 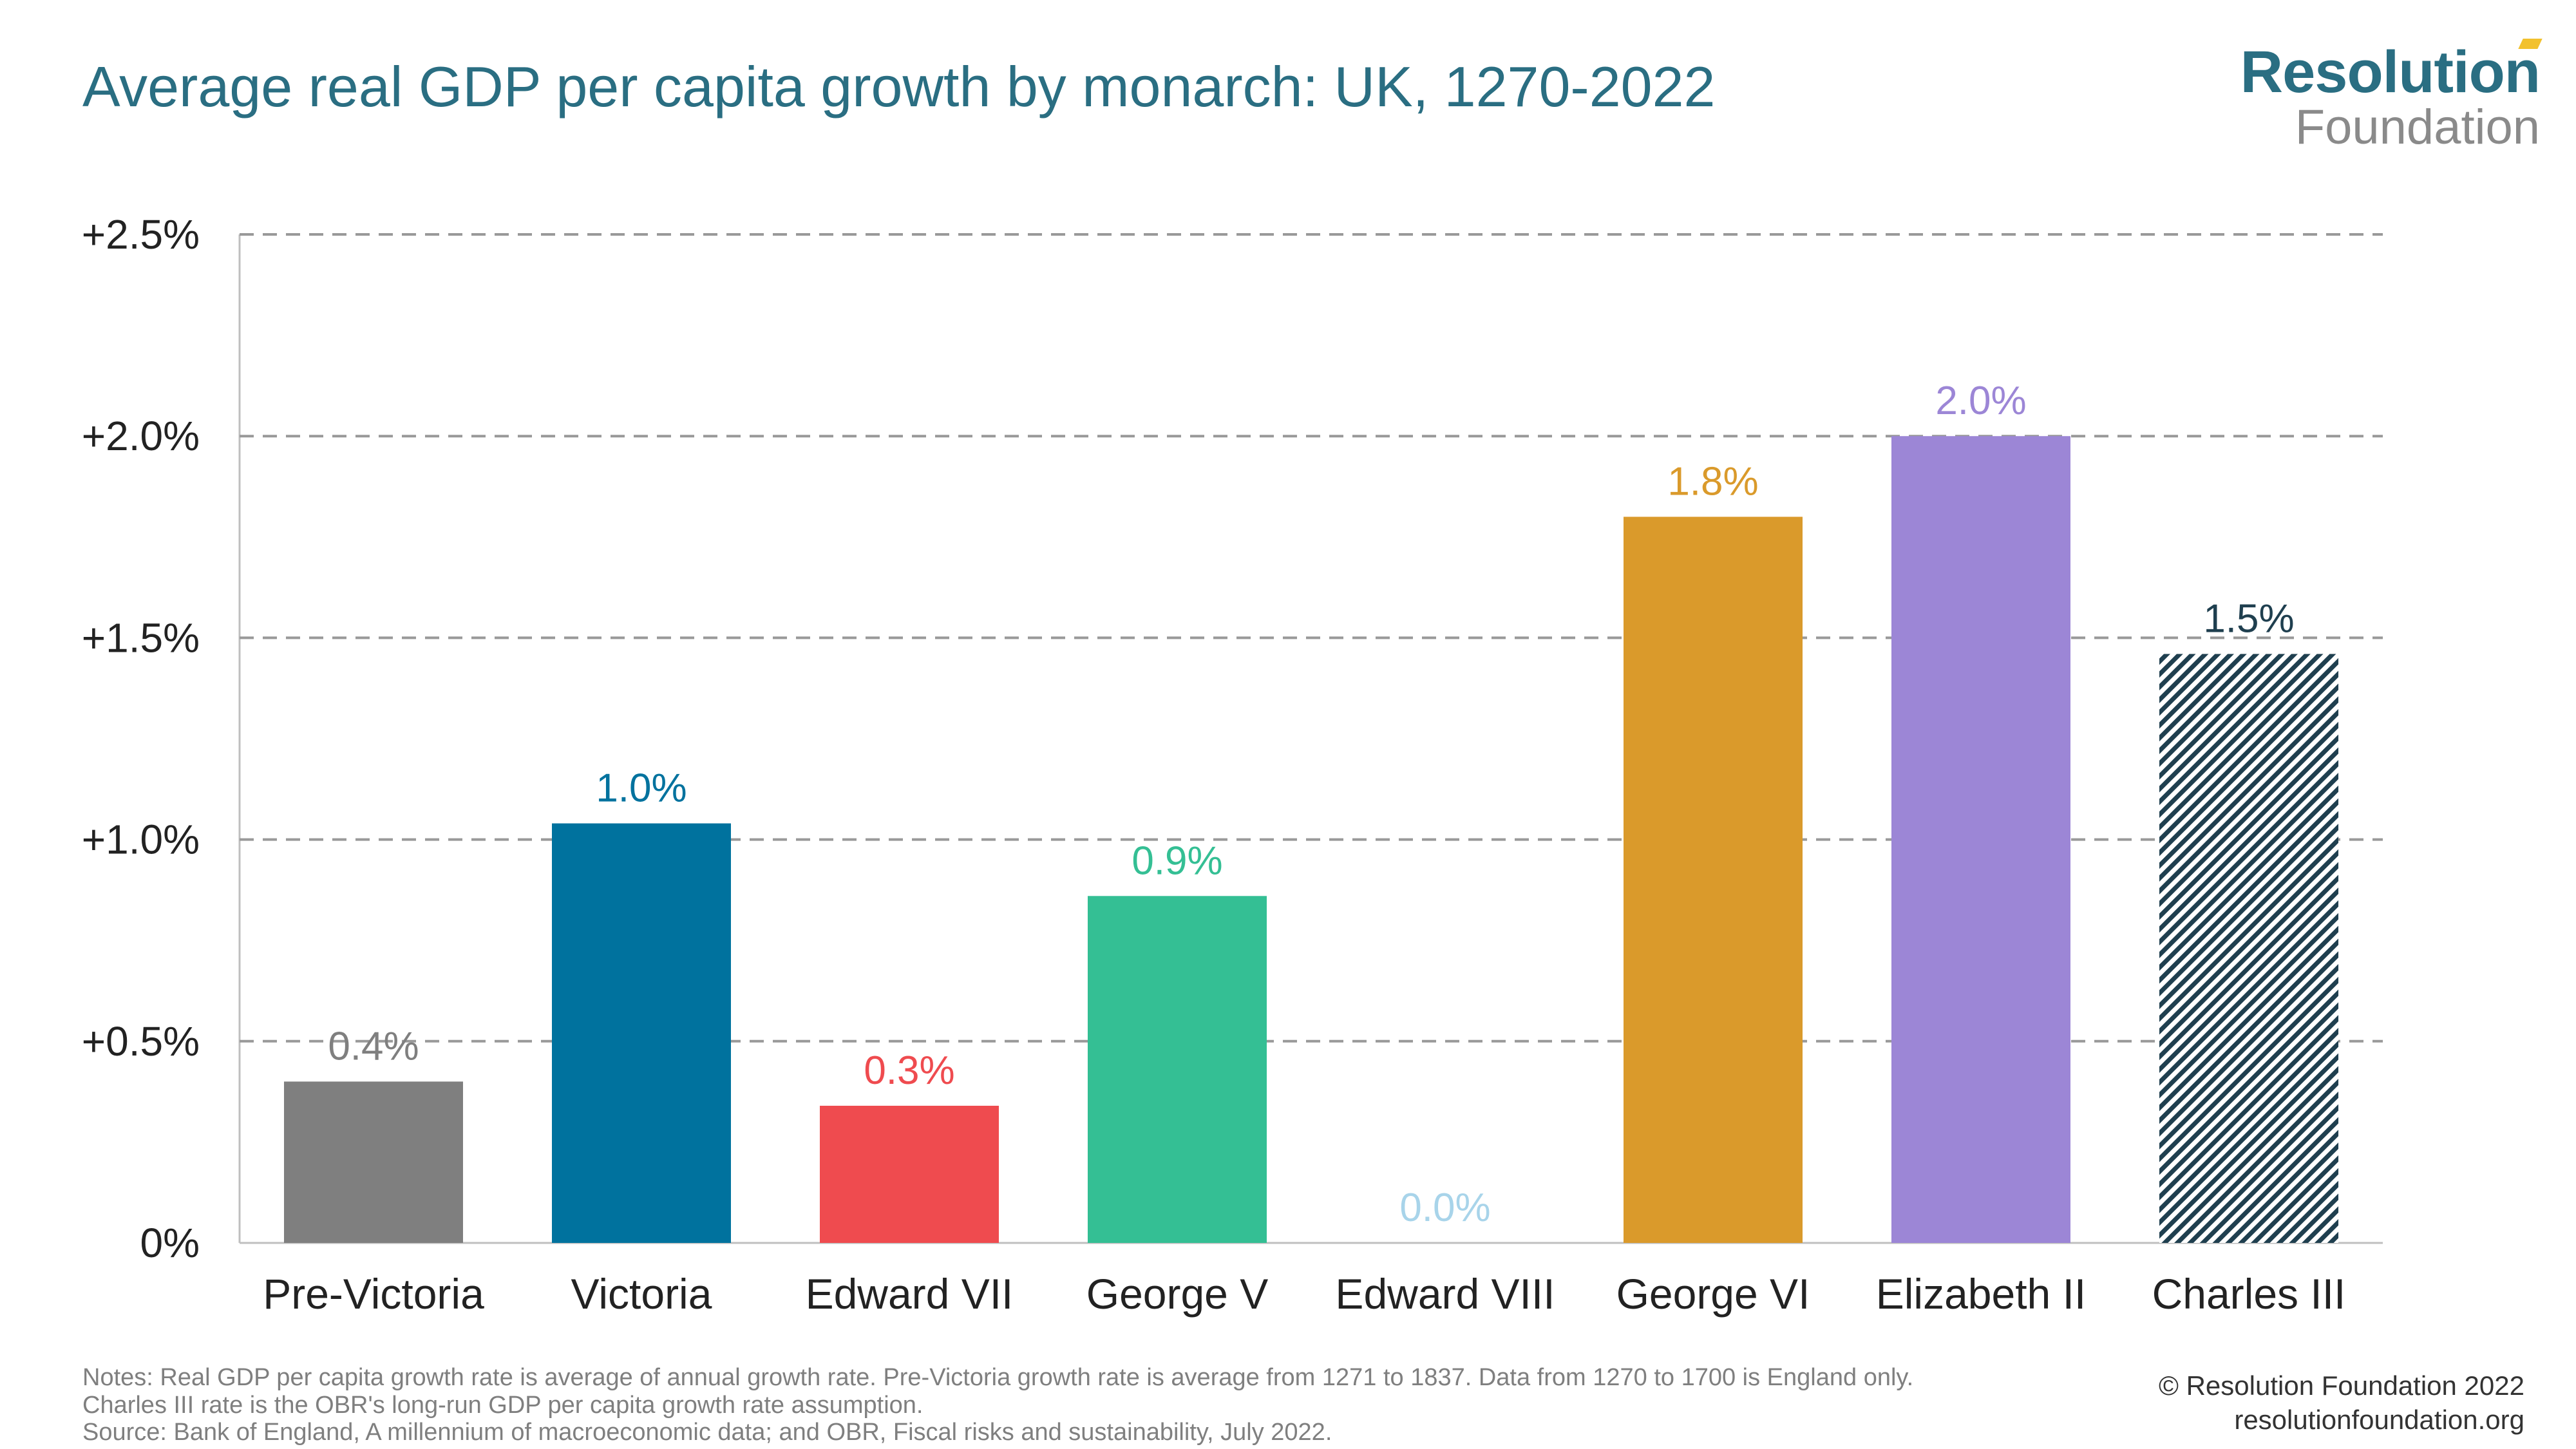 I want to click on data-label: 2.0%, so click(x=1981, y=401).